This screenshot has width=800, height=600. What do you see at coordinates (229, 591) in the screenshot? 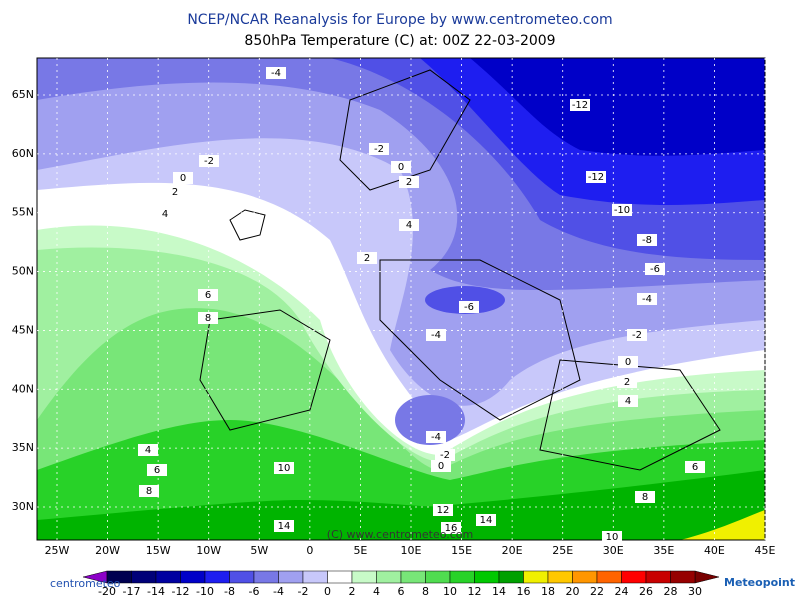
I see `colorbar-label: -8` at bounding box center [229, 591].